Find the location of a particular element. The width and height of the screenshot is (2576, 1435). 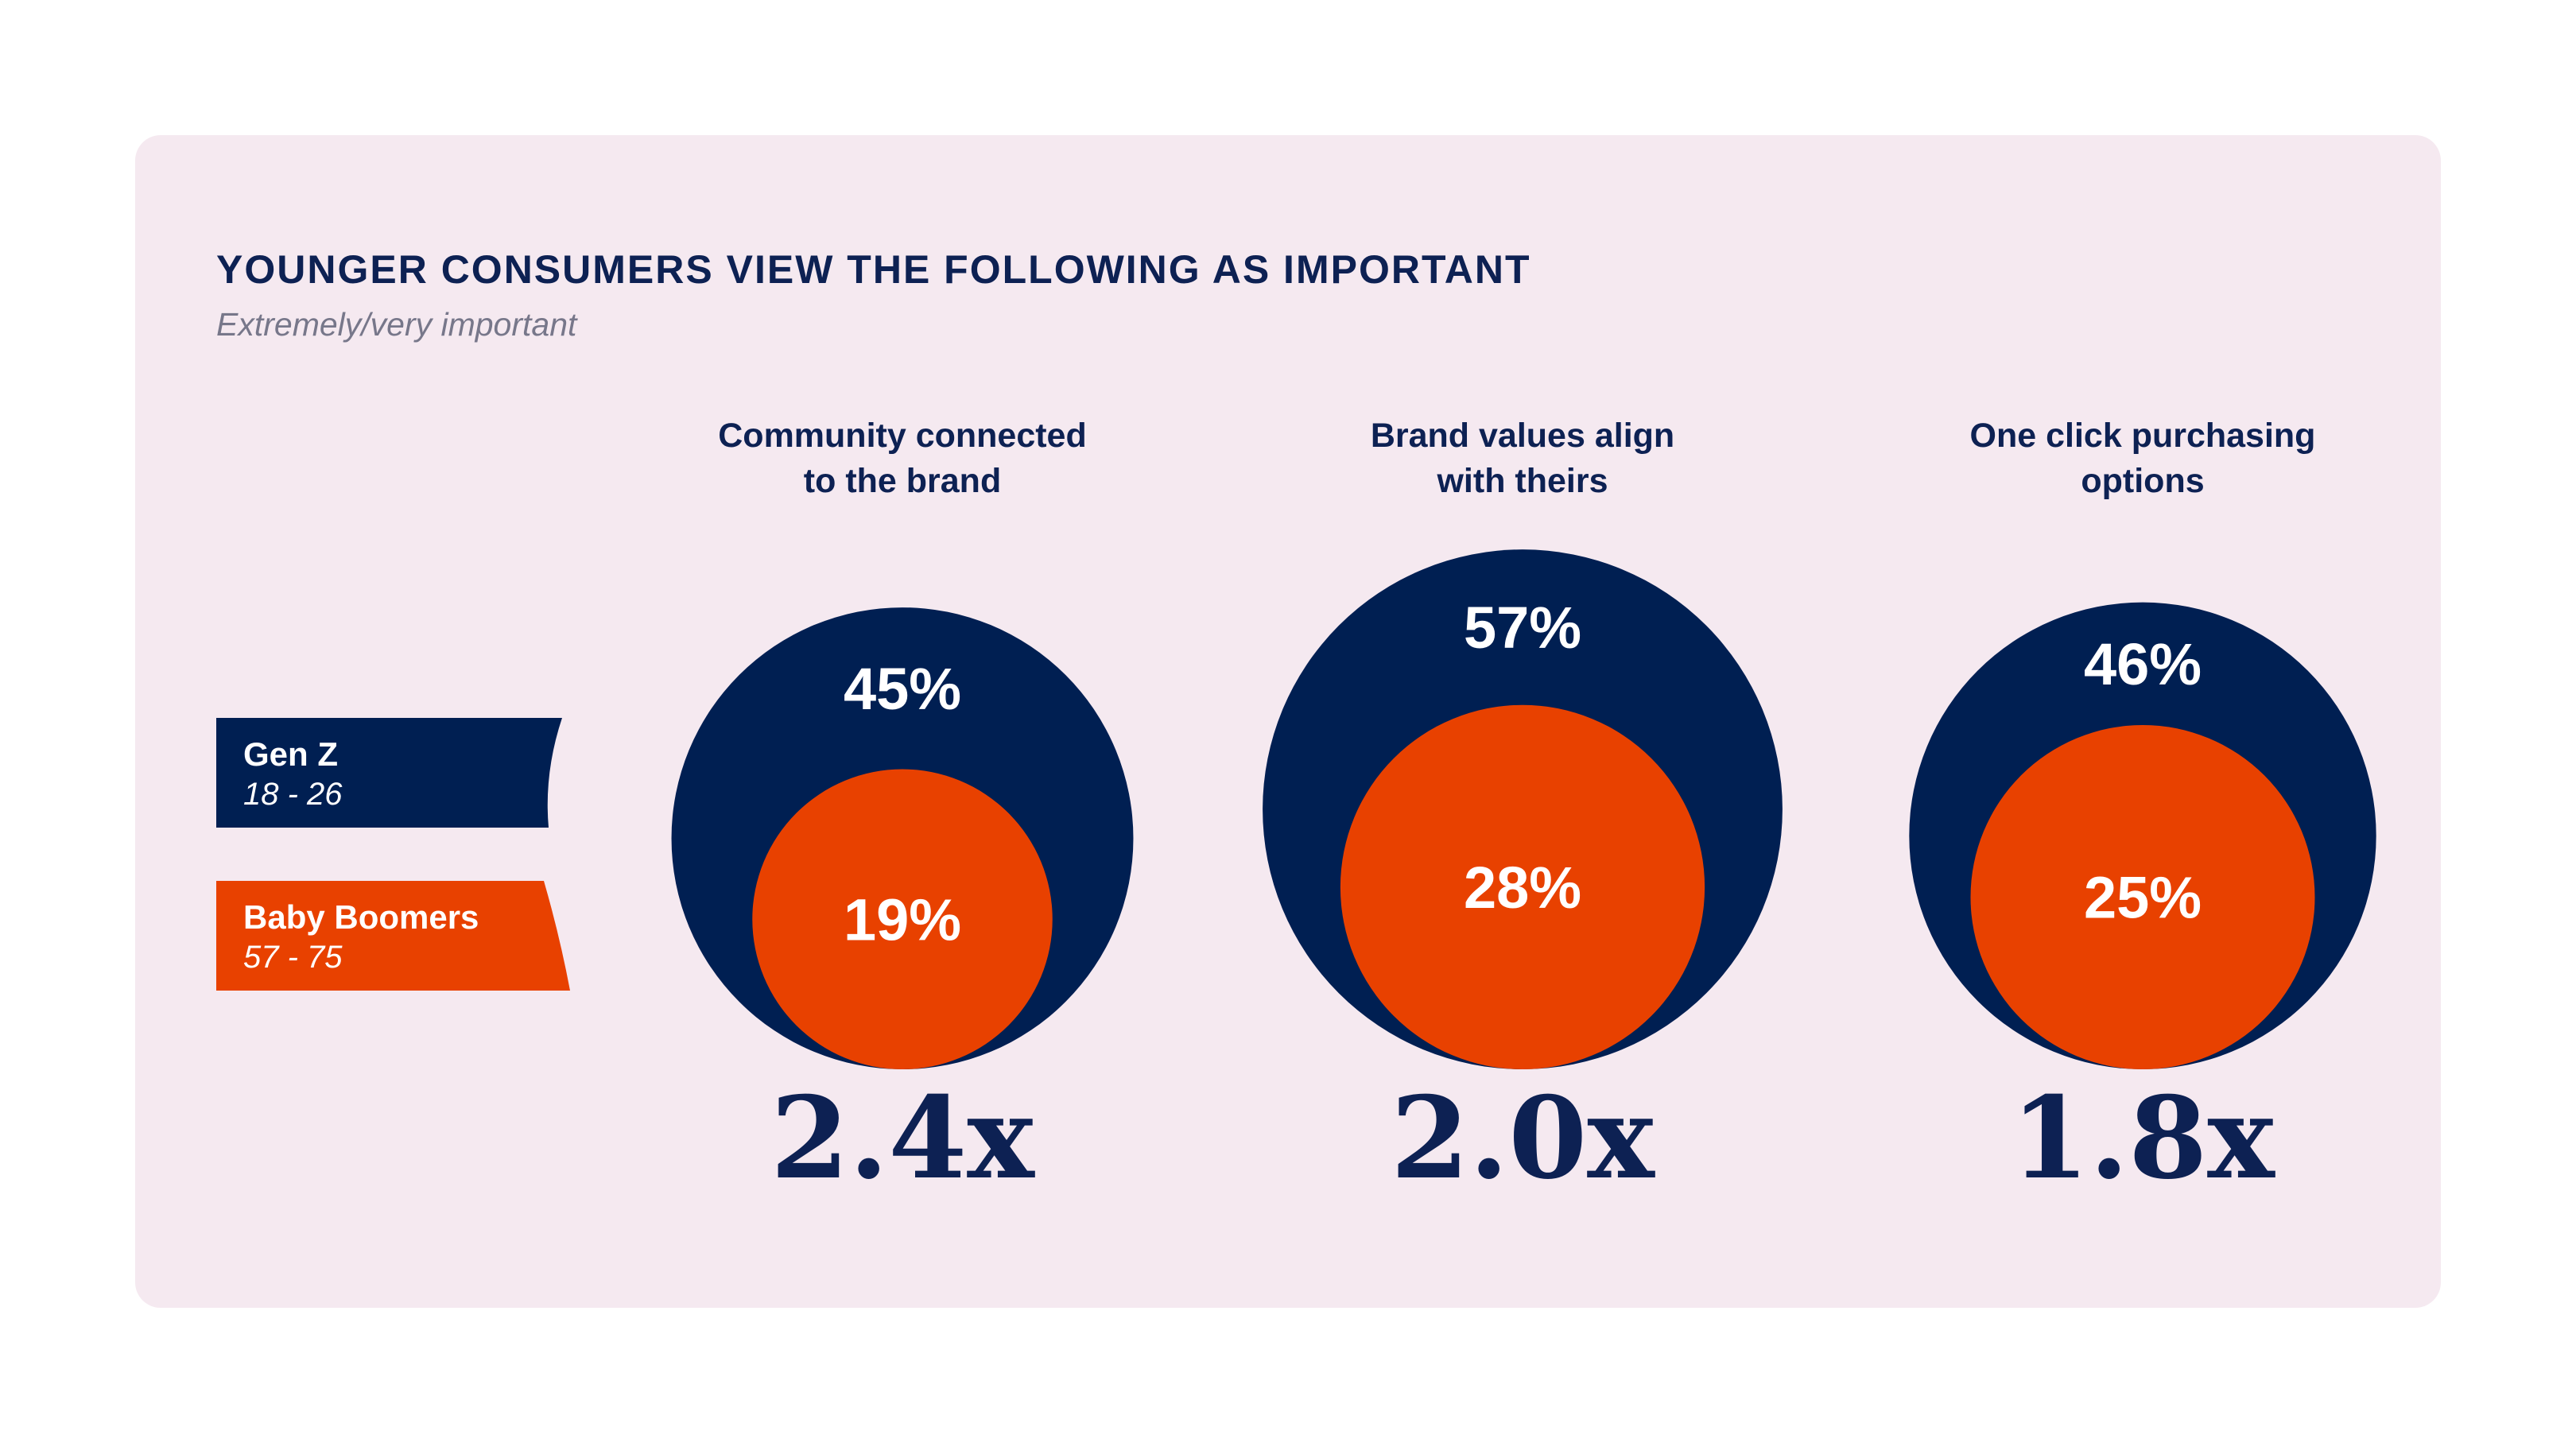

legend-range: 18 - 26 is located at coordinates (293, 795).